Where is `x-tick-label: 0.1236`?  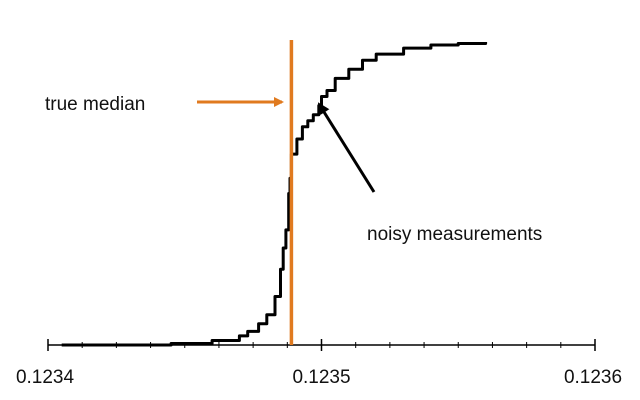 x-tick-label: 0.1236 is located at coordinates (593, 377).